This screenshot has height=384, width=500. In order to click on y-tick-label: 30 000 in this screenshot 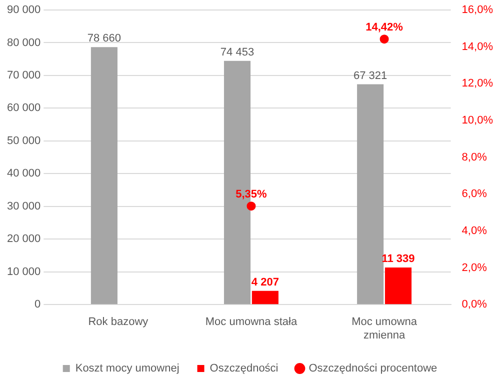, I will do `click(23, 206)`.